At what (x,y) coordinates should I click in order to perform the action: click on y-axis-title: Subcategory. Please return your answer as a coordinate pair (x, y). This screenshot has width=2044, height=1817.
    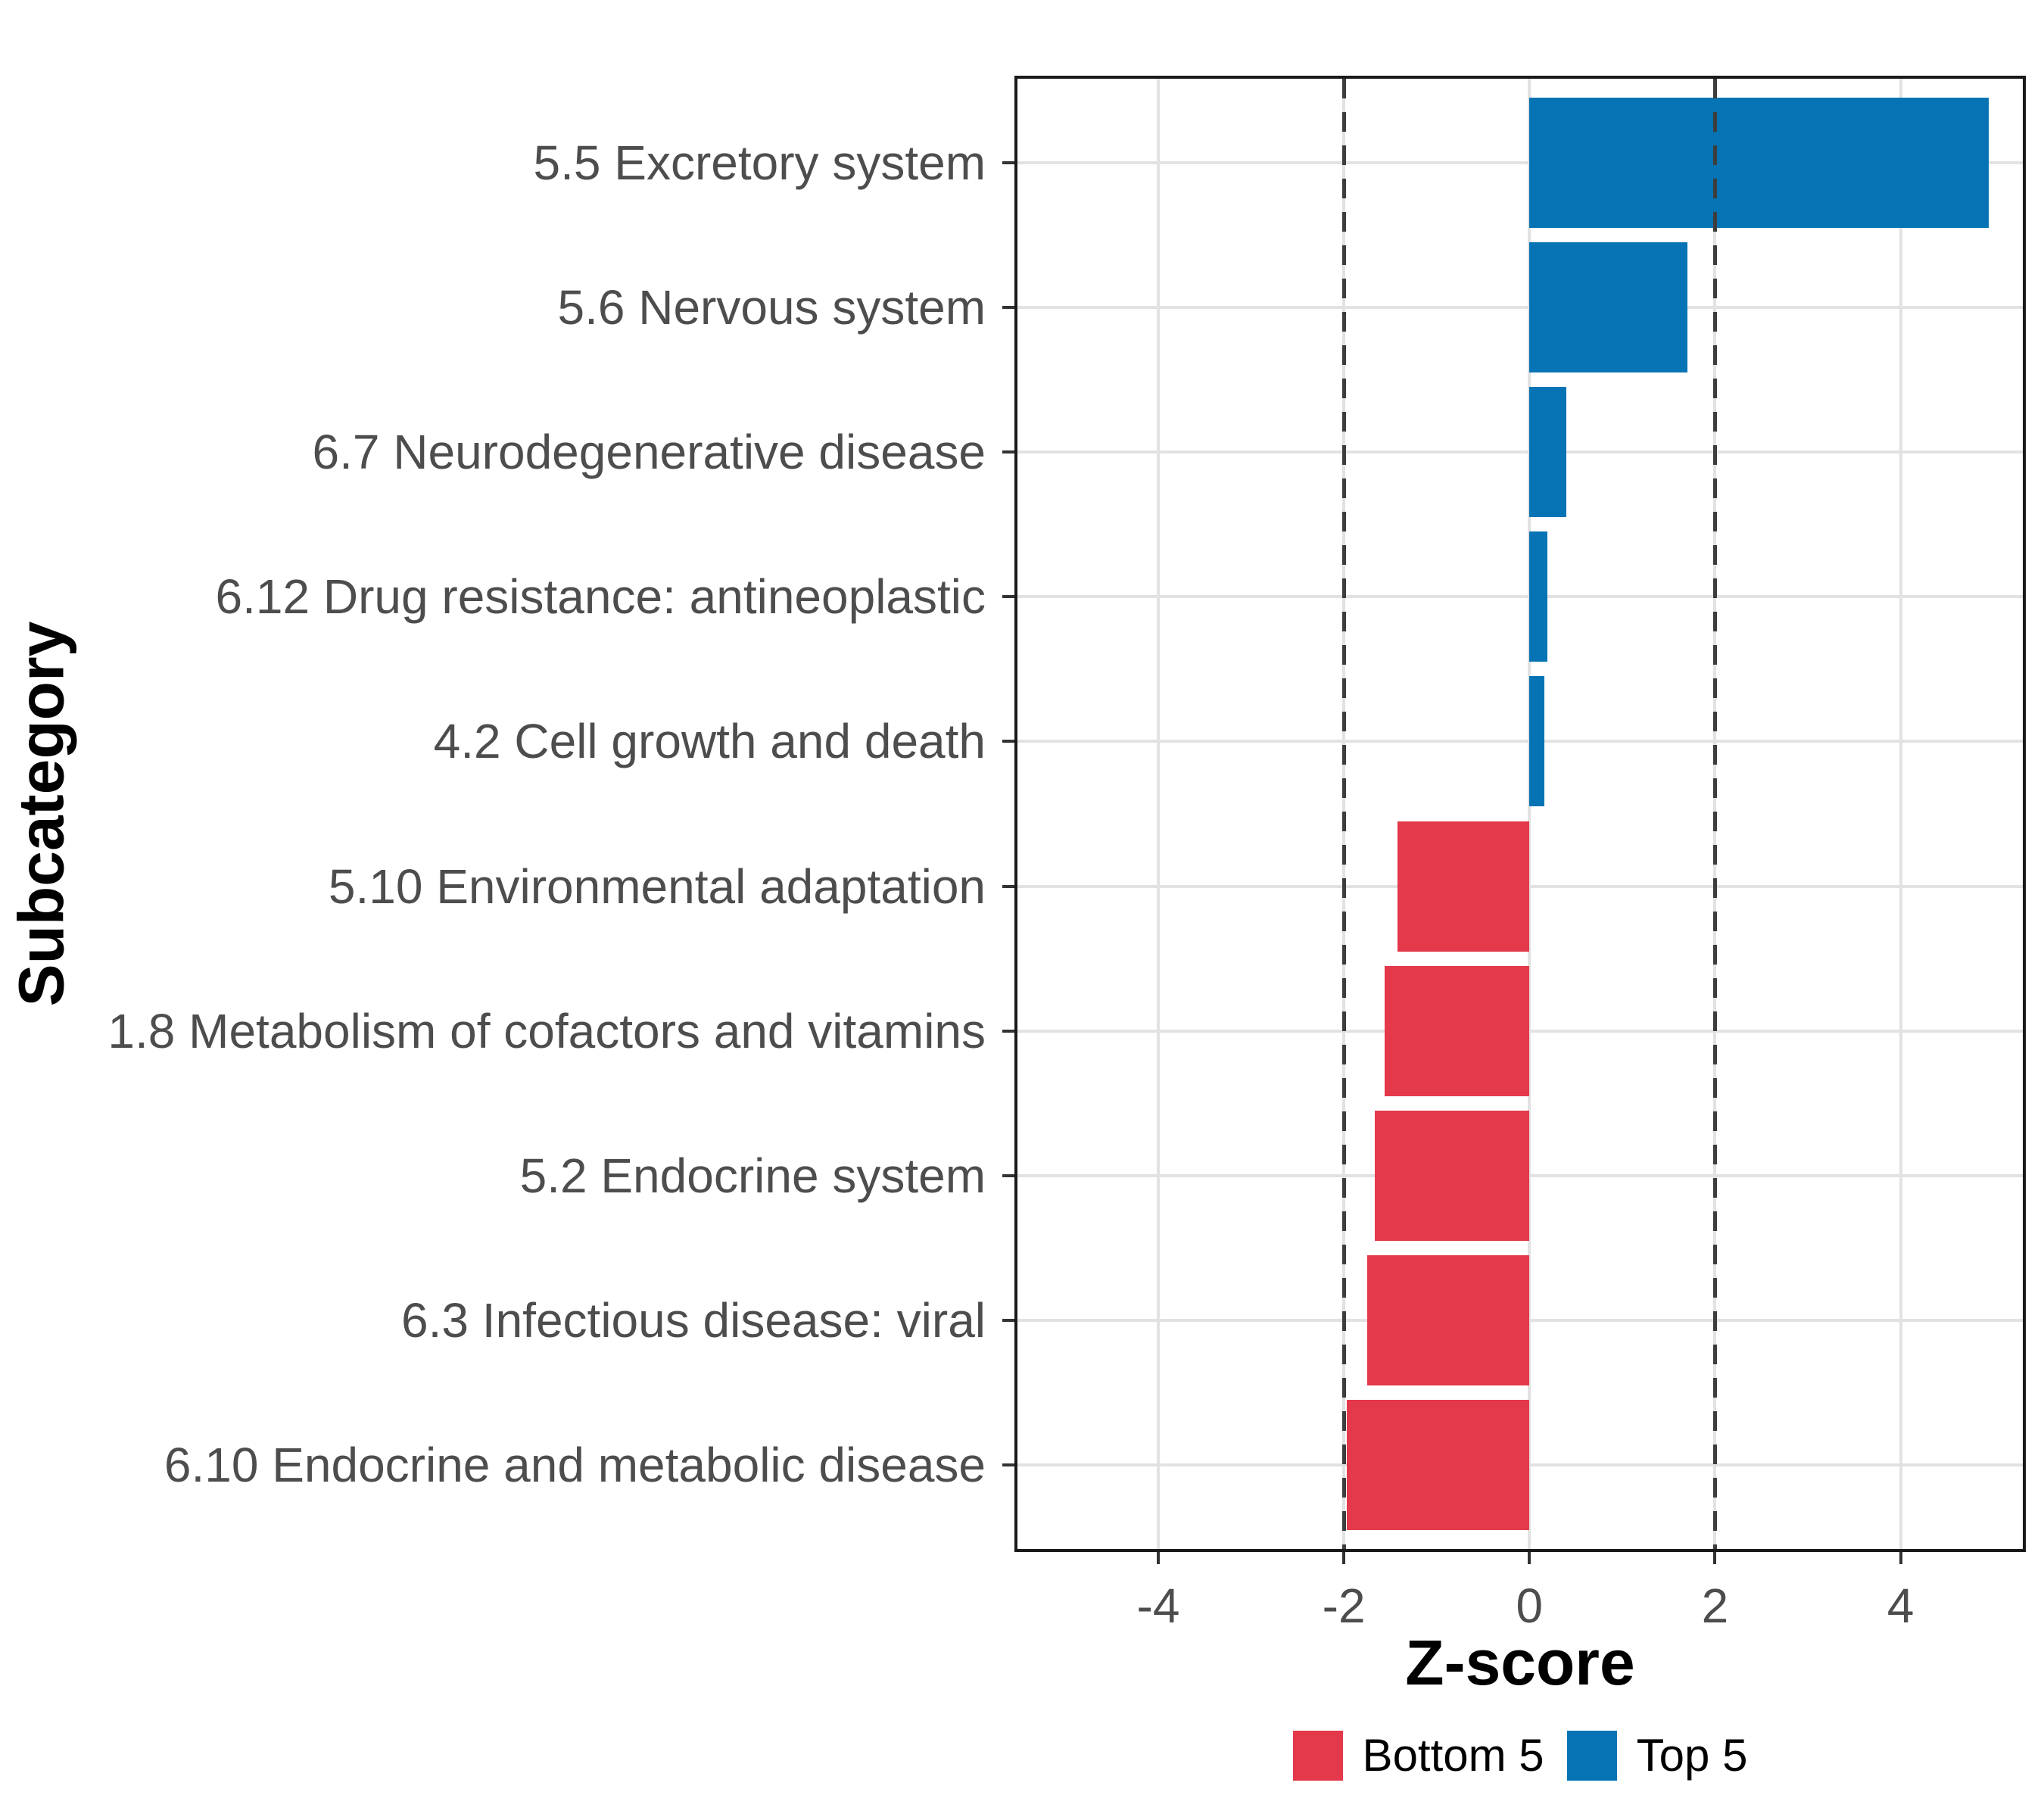
    Looking at the image, I should click on (41, 814).